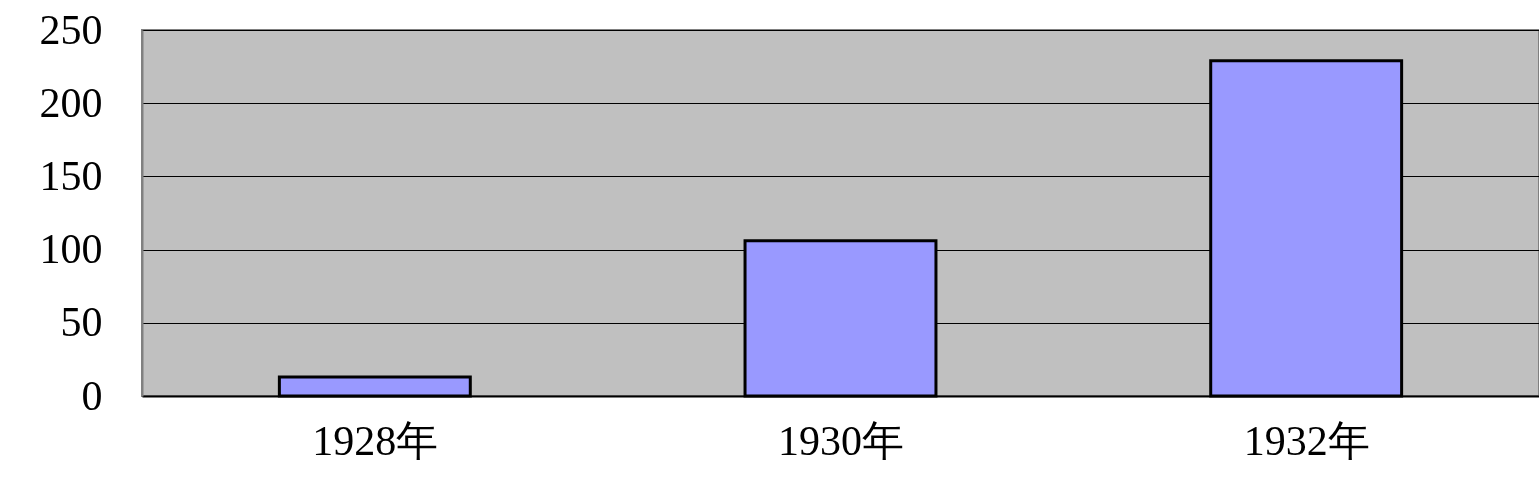  I want to click on x-tick-label: 1932年, so click(1306, 440).